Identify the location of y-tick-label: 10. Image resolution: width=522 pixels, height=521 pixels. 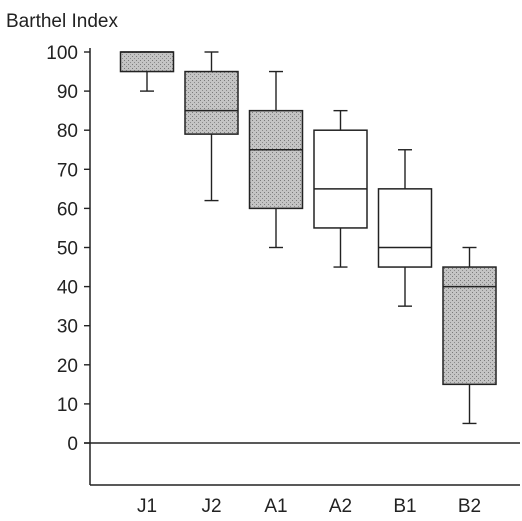
(67, 405).